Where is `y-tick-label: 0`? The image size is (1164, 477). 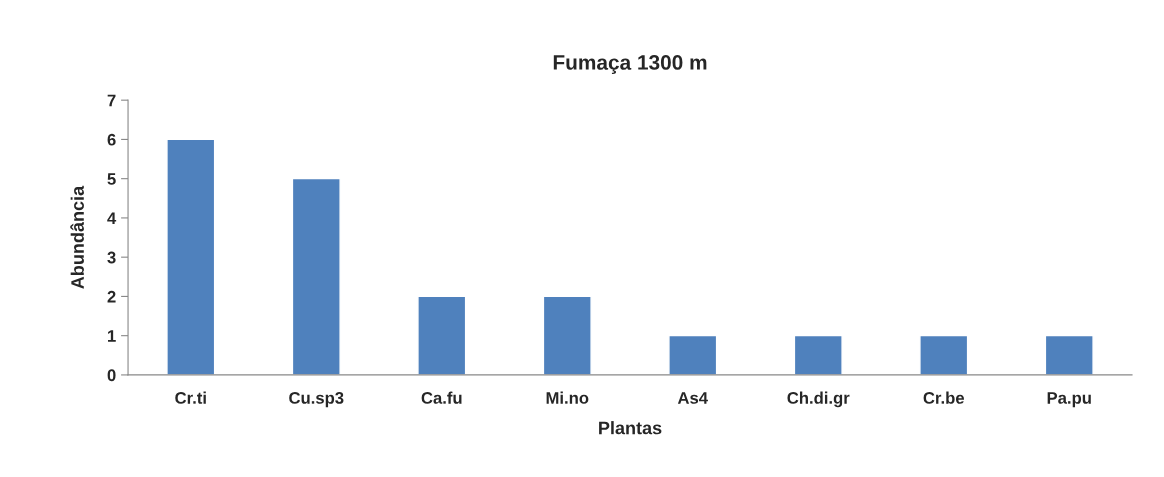 y-tick-label: 0 is located at coordinates (111, 375).